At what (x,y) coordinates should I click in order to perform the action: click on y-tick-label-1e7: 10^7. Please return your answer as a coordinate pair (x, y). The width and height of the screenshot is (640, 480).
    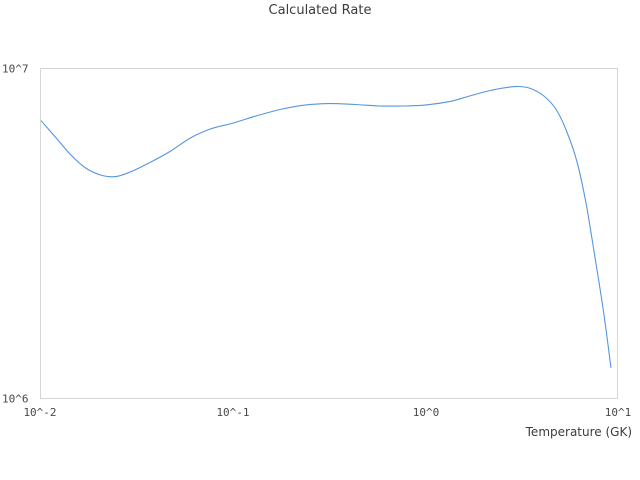
    Looking at the image, I should click on (15, 69).